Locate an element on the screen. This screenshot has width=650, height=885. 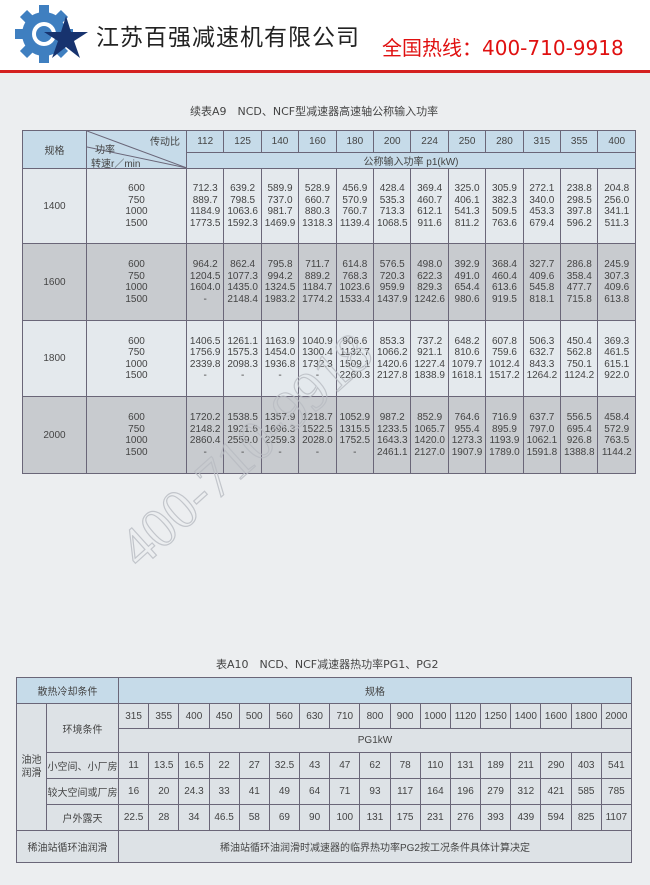
ratio-header: 140 is located at coordinates (280, 141).